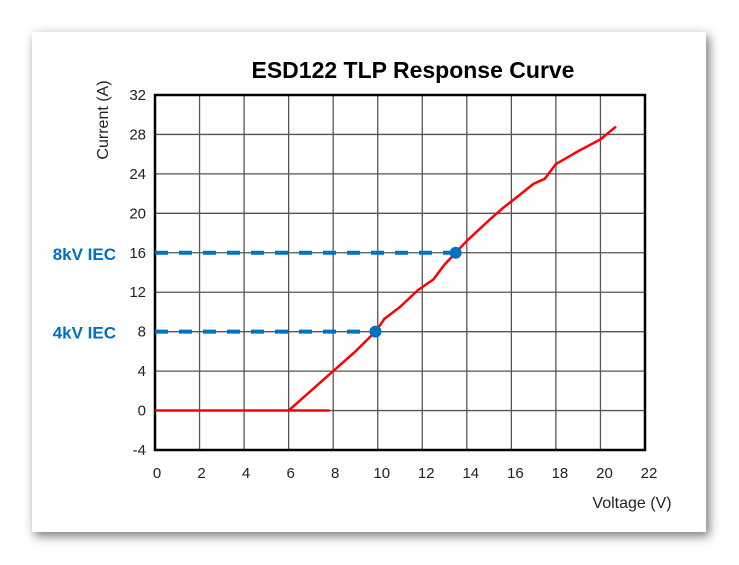 The image size is (739, 565). I want to click on x-axis-label: Voltage (V), so click(631, 503).